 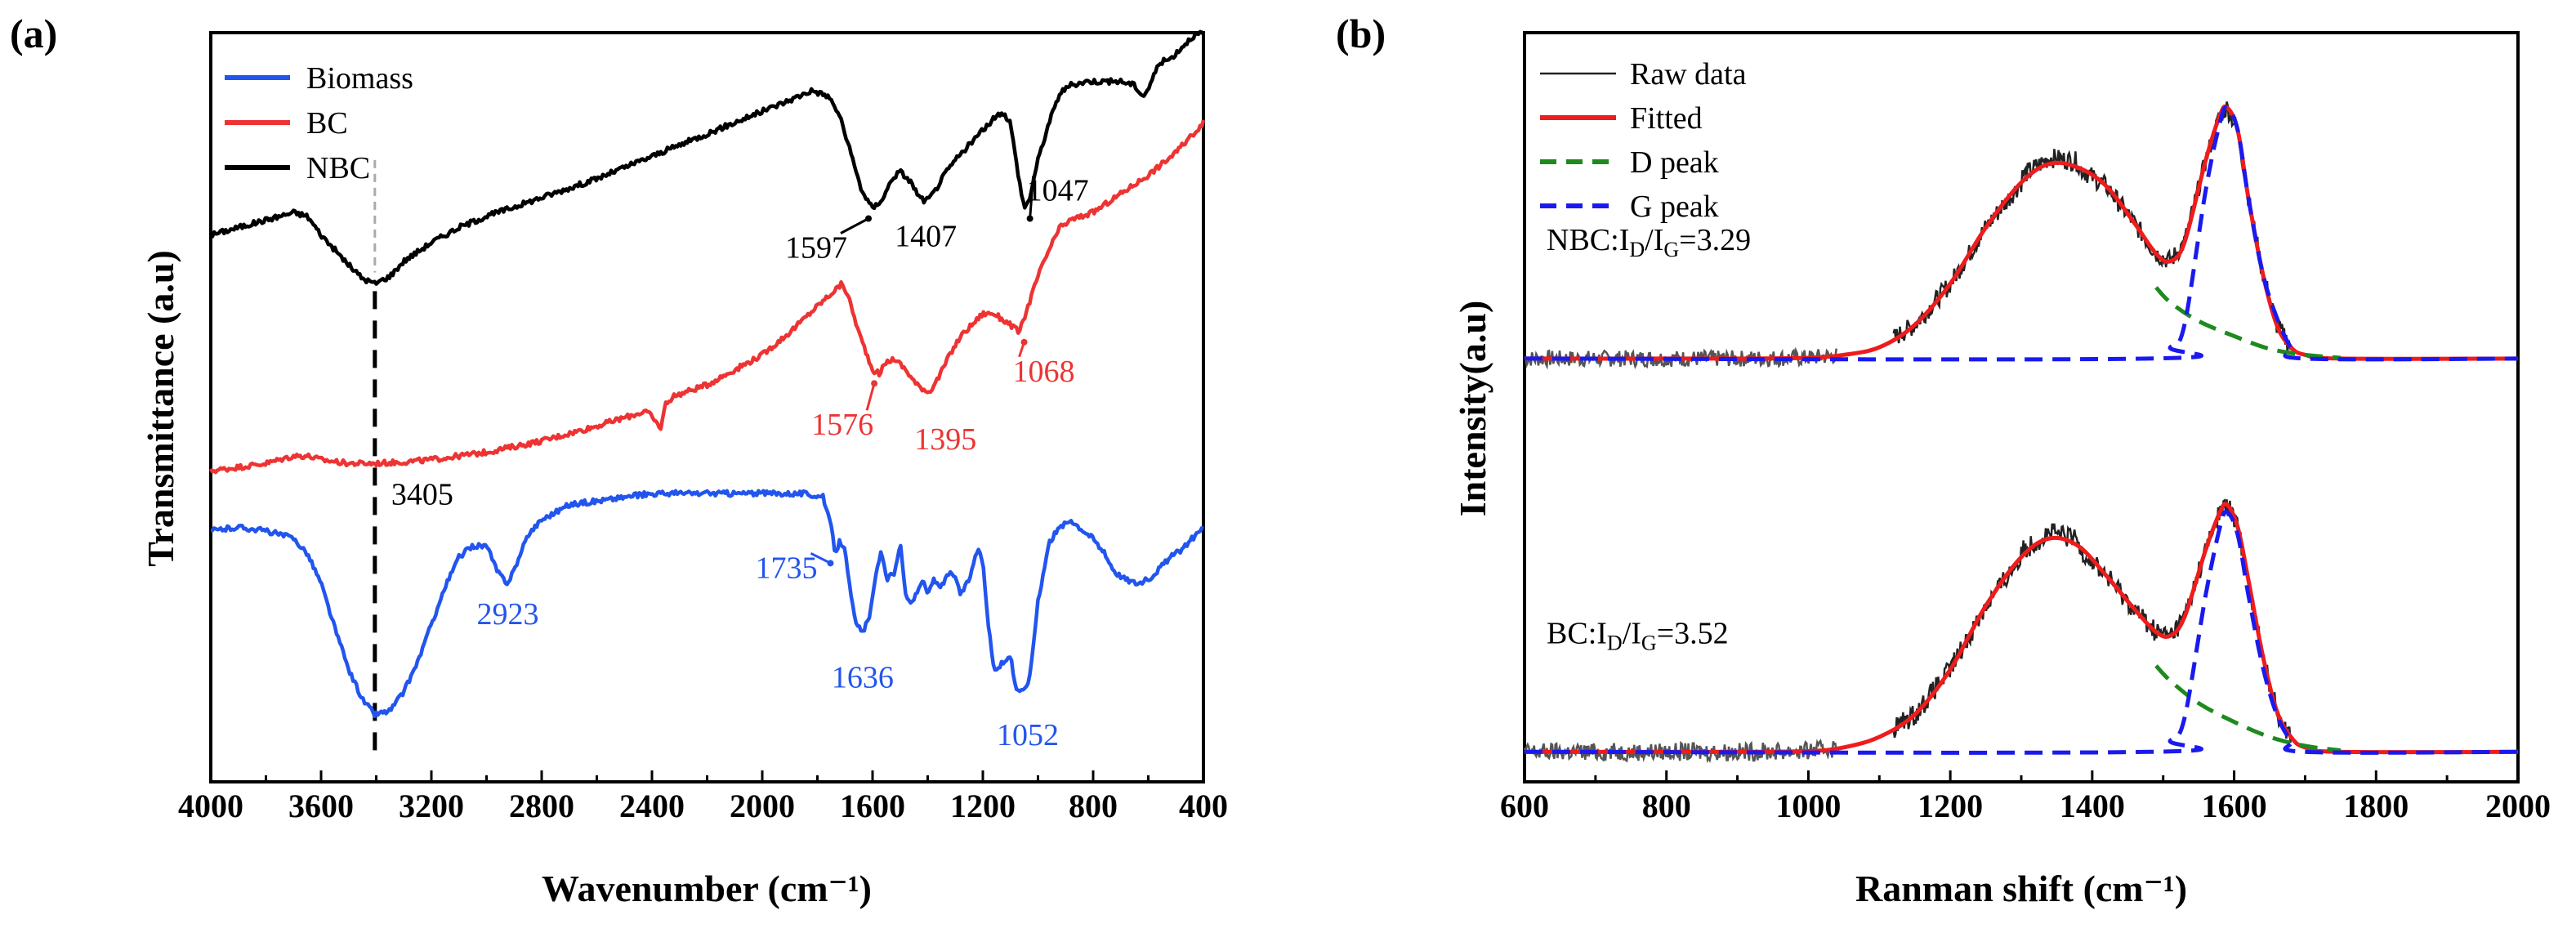 What do you see at coordinates (1204, 806) in the screenshot?
I see `x-tick-label: 400` at bounding box center [1204, 806].